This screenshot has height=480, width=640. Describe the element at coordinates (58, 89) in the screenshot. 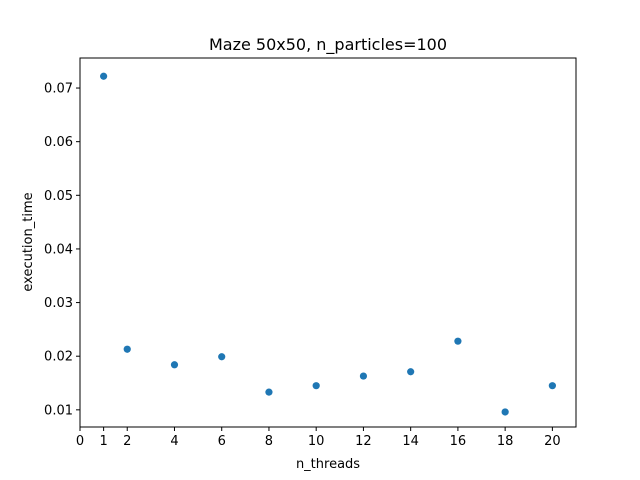

I see `y-tick-label: 0.07` at that location.